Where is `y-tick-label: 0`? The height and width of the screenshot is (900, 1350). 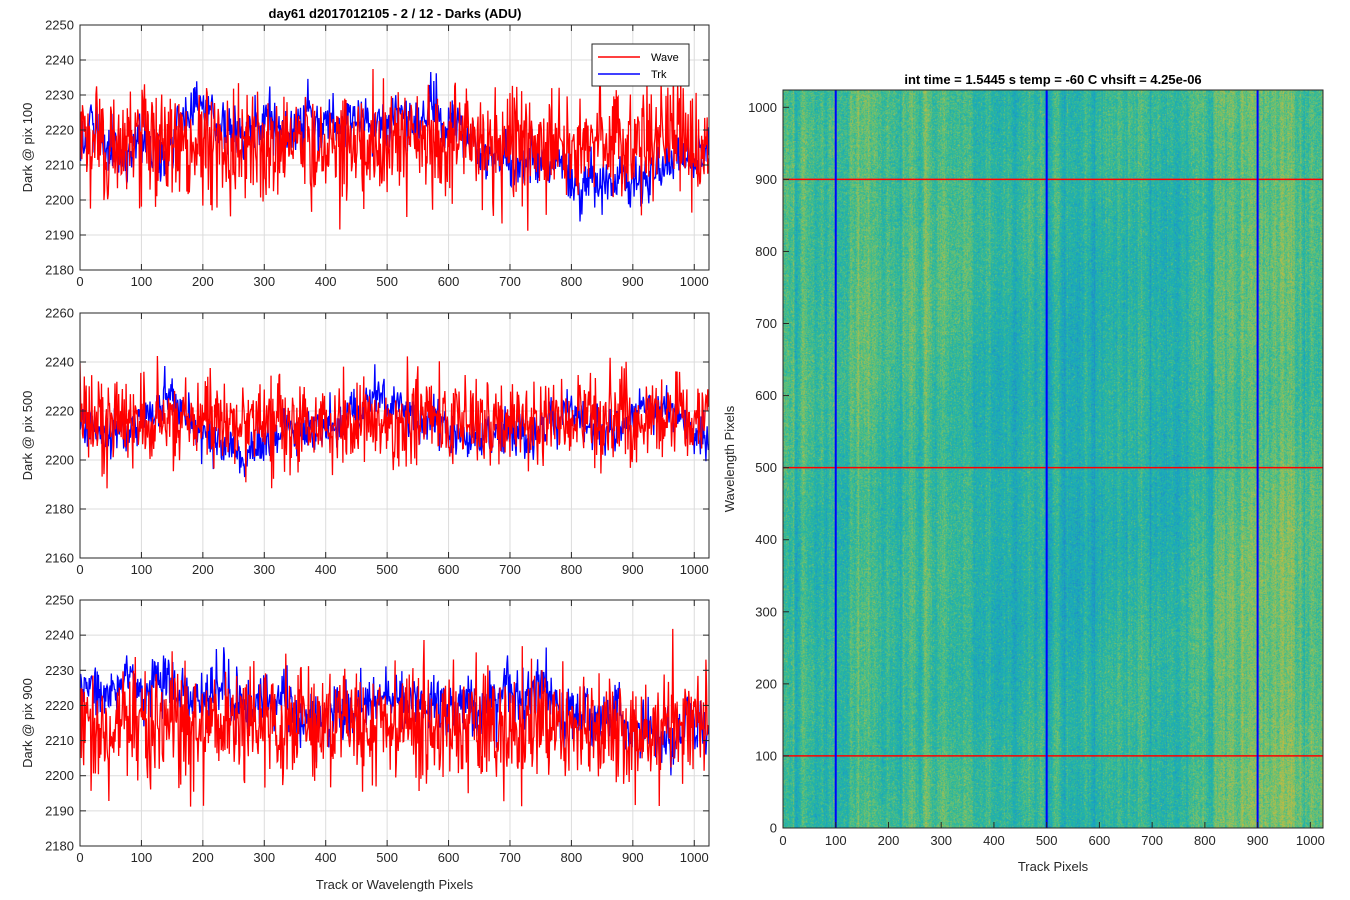 y-tick-label: 0 is located at coordinates (773, 828).